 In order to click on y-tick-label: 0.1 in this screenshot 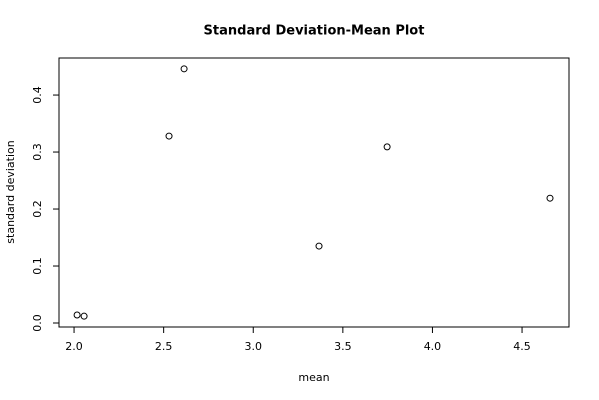, I will do `click(37, 266)`.